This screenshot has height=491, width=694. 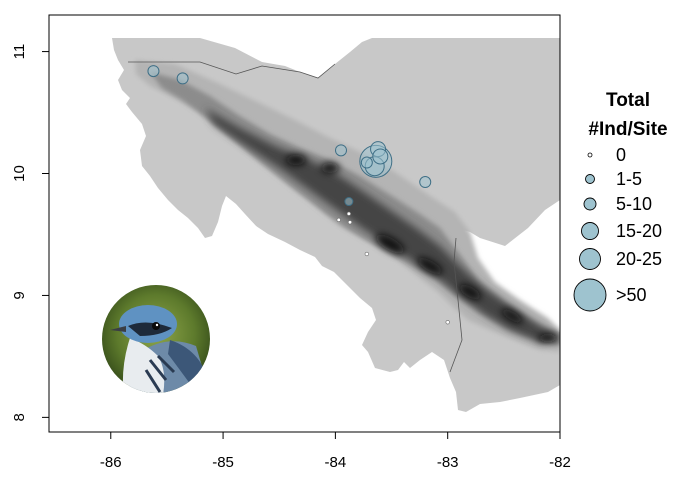 I want to click on y-axis: 8 9 10 11, so click(x=30, y=233).